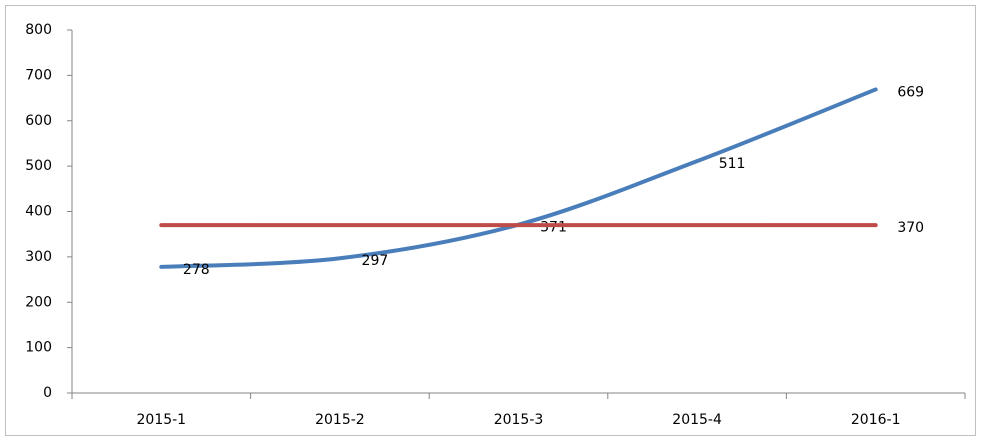 This screenshot has height=445, width=985. I want to click on data-label: 278, so click(196, 270).